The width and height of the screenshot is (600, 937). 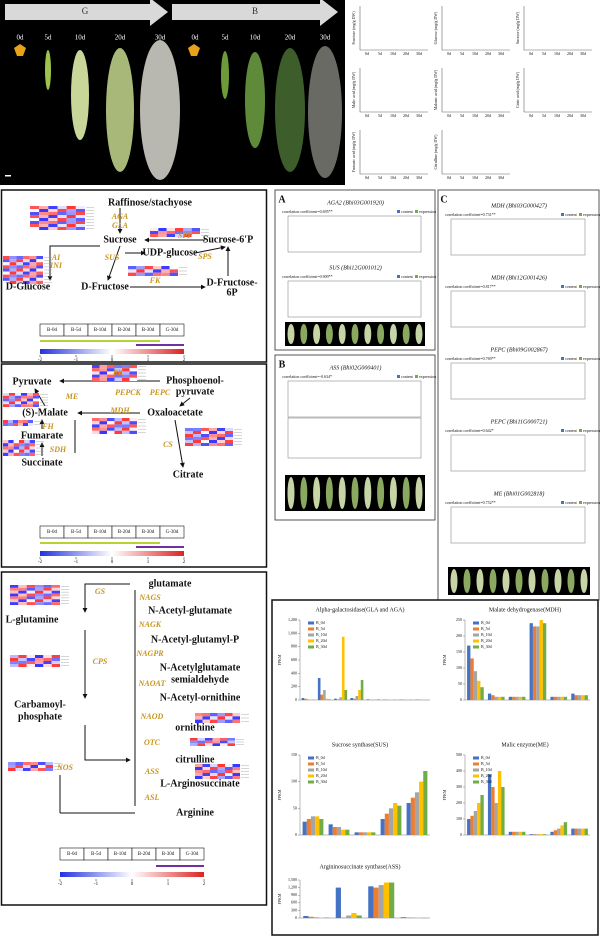 I want to click on metabolite-node: Oxaloacetate, so click(x=175, y=412).